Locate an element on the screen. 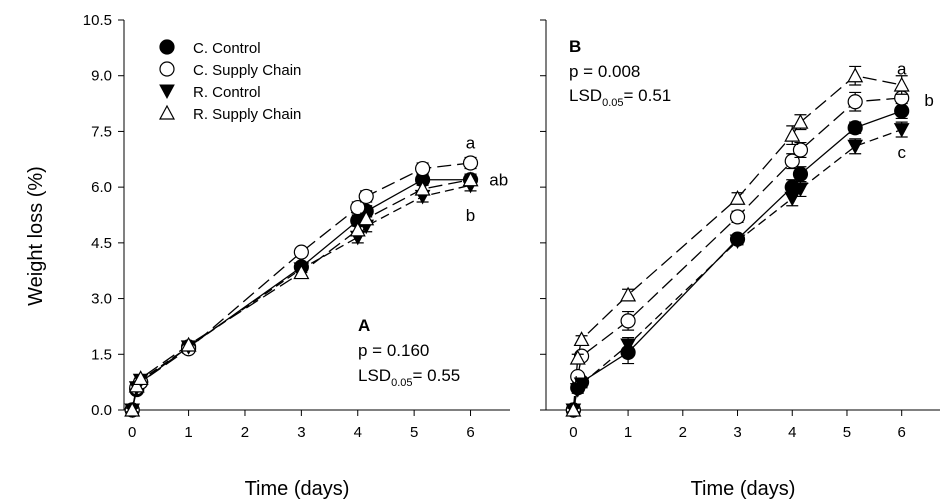 This screenshot has width=943, height=503. panel-b-x-tick-label: 4 is located at coordinates (792, 432).